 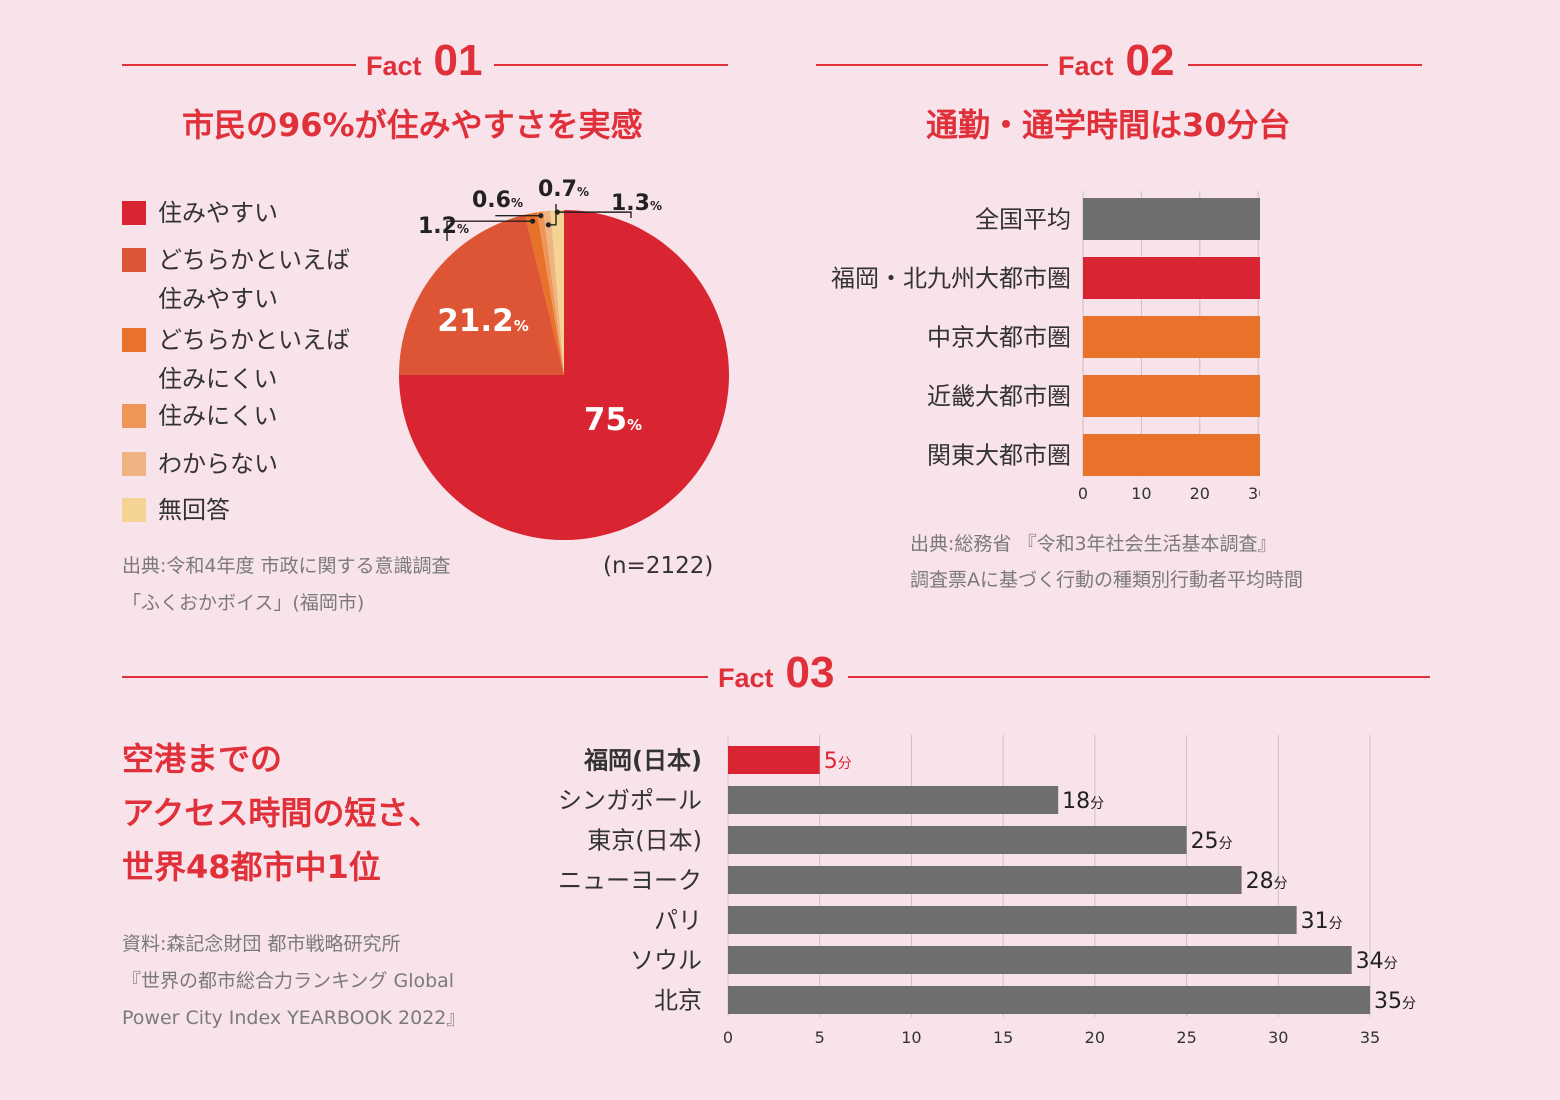 What do you see at coordinates (932, 65) in the screenshot?
I see `fact2-rule-left` at bounding box center [932, 65].